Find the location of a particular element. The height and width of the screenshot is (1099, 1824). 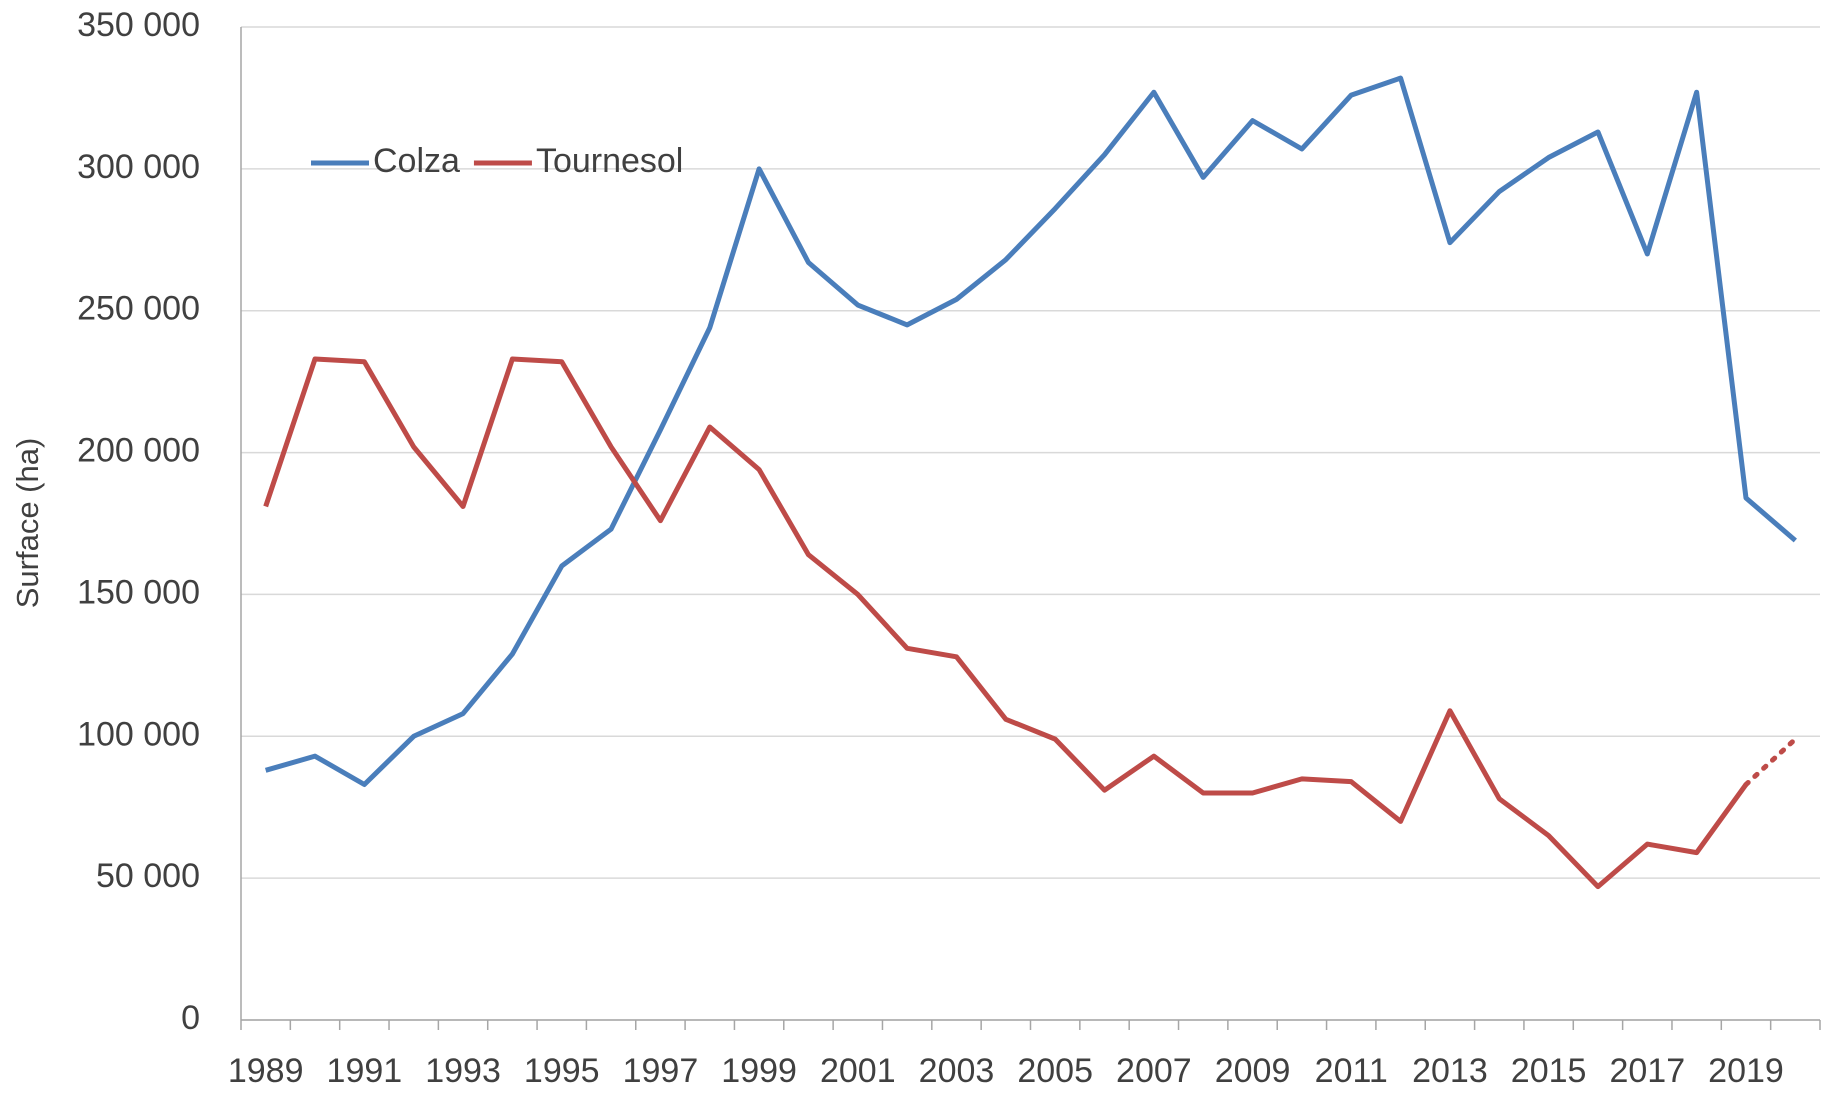

x-tick-label: 2017 is located at coordinates (1647, 1071).